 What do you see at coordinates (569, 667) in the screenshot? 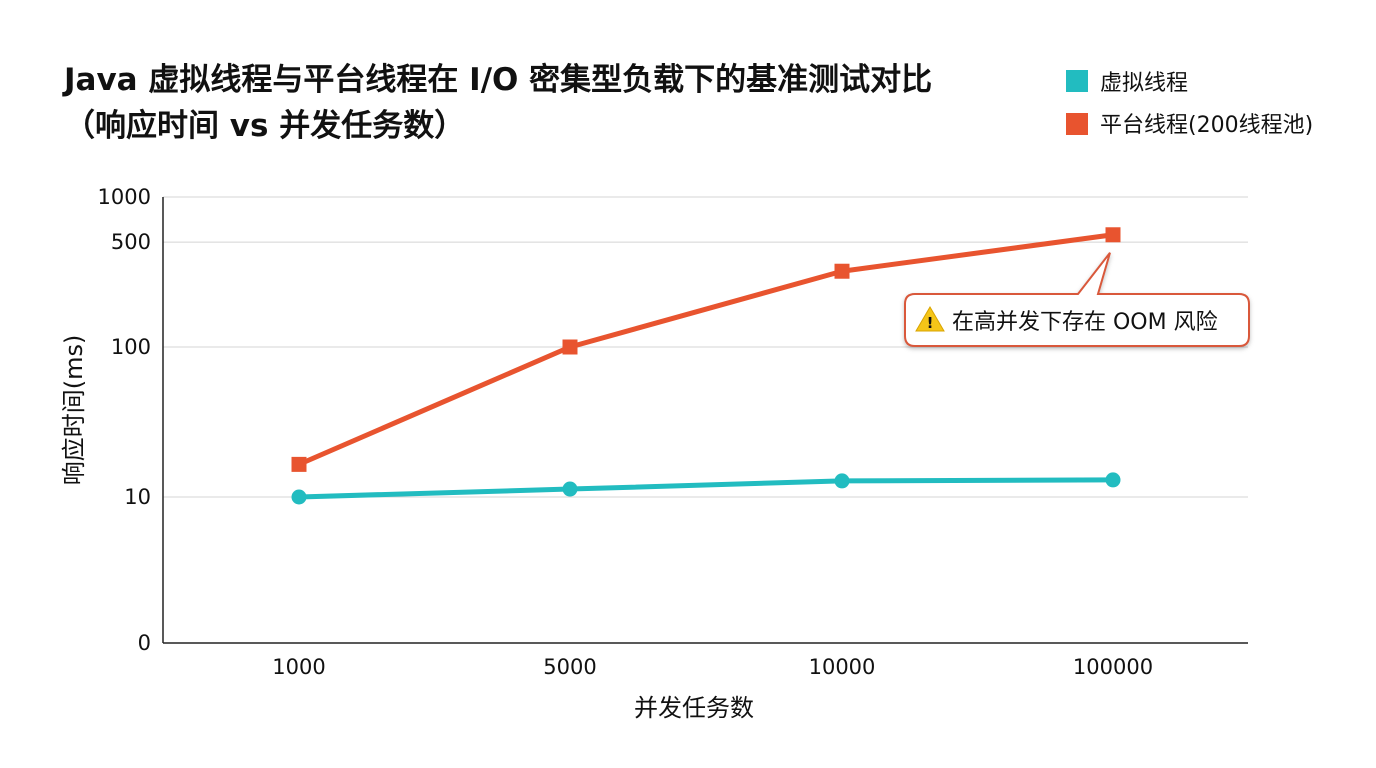
I see `x-tick-label: 5000` at bounding box center [569, 667].